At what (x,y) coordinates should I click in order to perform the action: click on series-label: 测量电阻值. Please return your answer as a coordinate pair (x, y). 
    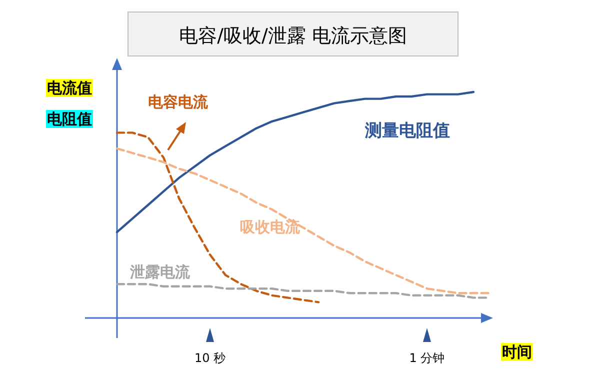
    Looking at the image, I should click on (407, 131).